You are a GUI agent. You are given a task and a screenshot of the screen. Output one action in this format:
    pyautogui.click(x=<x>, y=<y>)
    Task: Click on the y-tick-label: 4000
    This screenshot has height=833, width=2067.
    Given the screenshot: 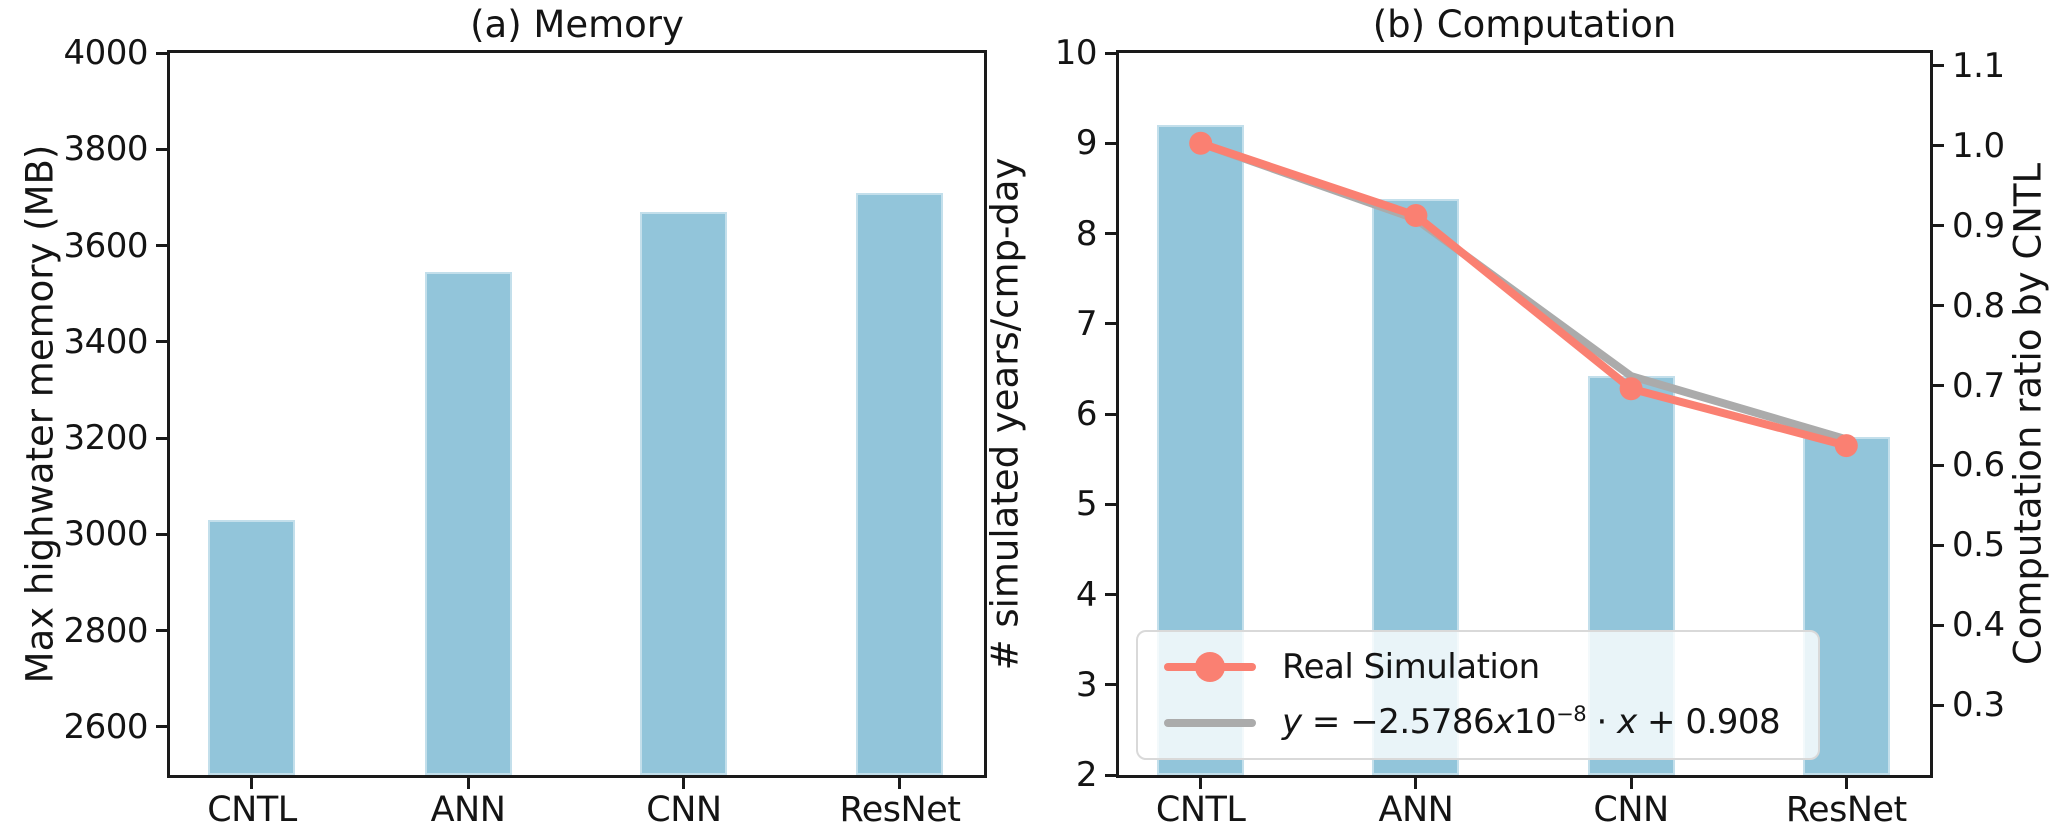 What is the action you would take?
    pyautogui.click(x=105, y=53)
    